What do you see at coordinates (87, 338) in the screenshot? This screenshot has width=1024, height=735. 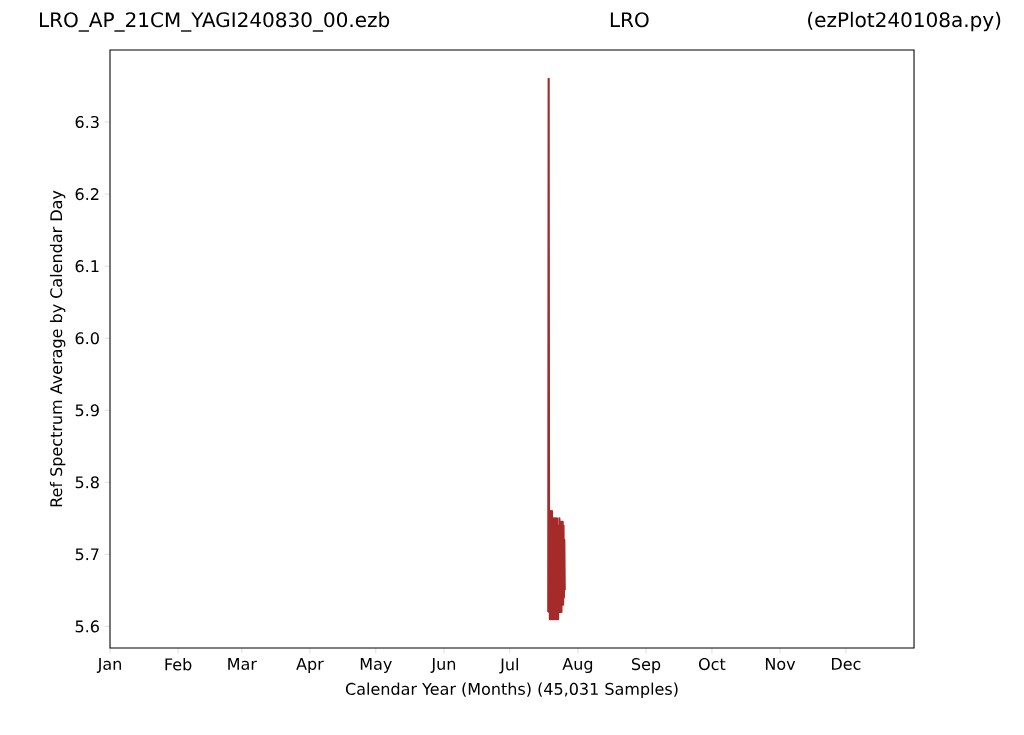 I see `y-tick-label: 6.0` at bounding box center [87, 338].